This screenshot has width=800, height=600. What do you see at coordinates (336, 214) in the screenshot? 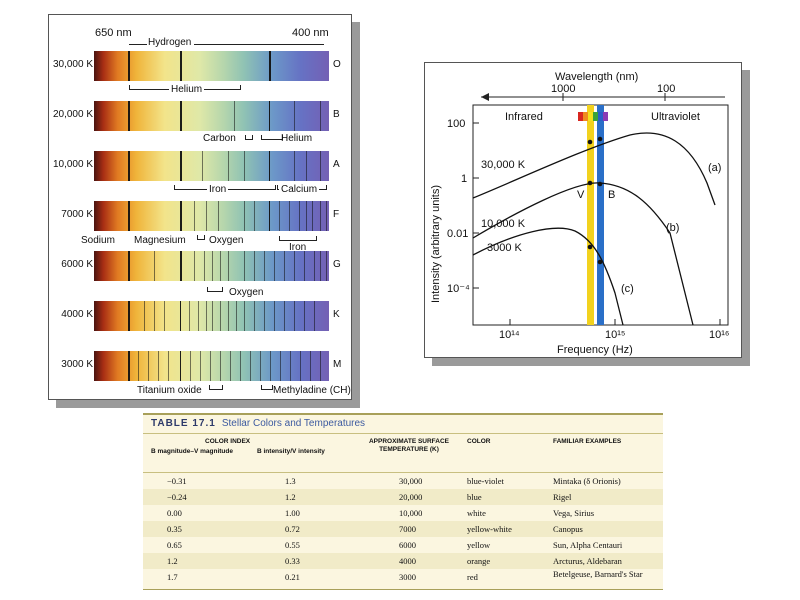
I see `spectral-class: F` at bounding box center [336, 214].